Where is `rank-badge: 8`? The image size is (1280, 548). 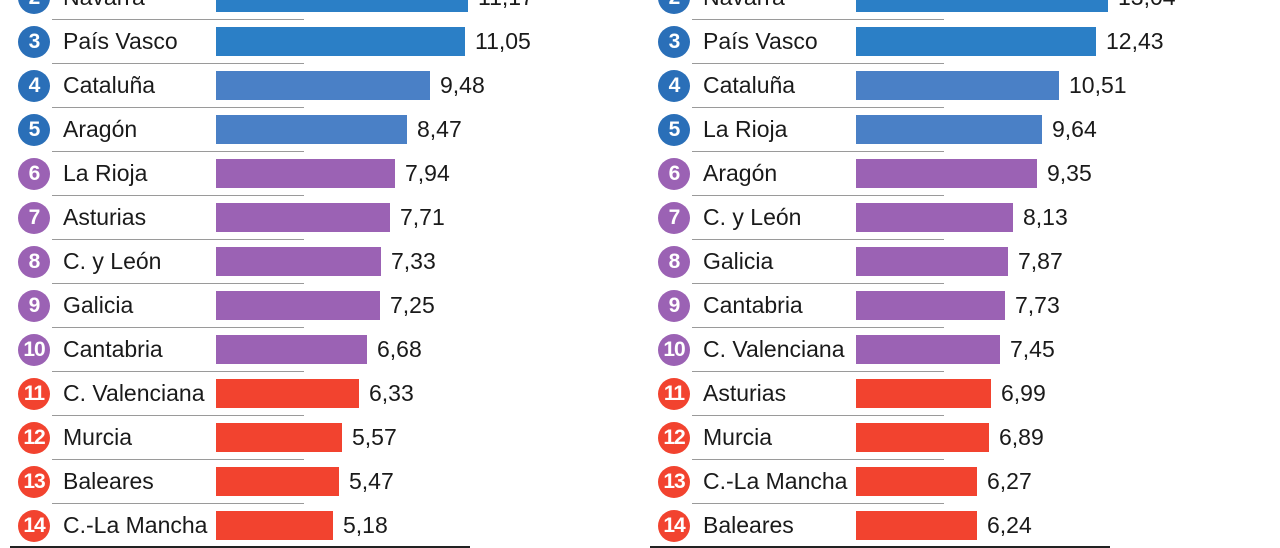 rank-badge: 8 is located at coordinates (674, 262).